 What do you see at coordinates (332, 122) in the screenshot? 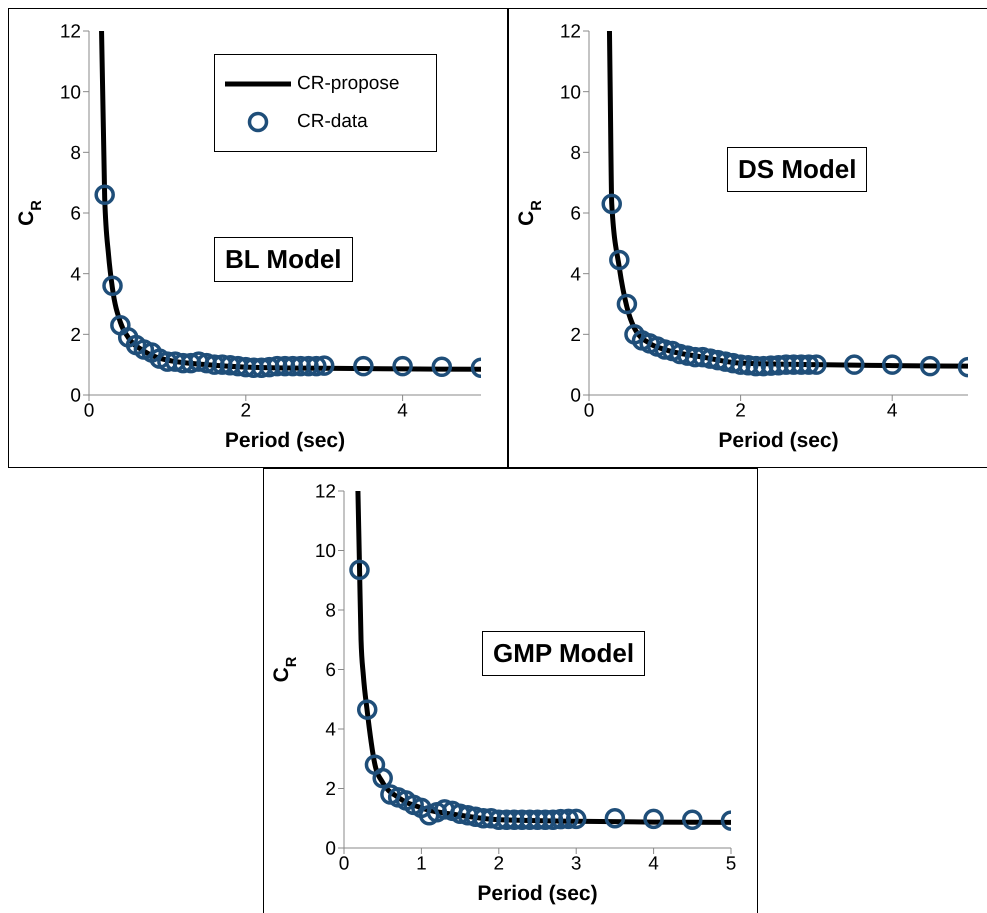
I see `legend-label: CR-data` at bounding box center [332, 122].